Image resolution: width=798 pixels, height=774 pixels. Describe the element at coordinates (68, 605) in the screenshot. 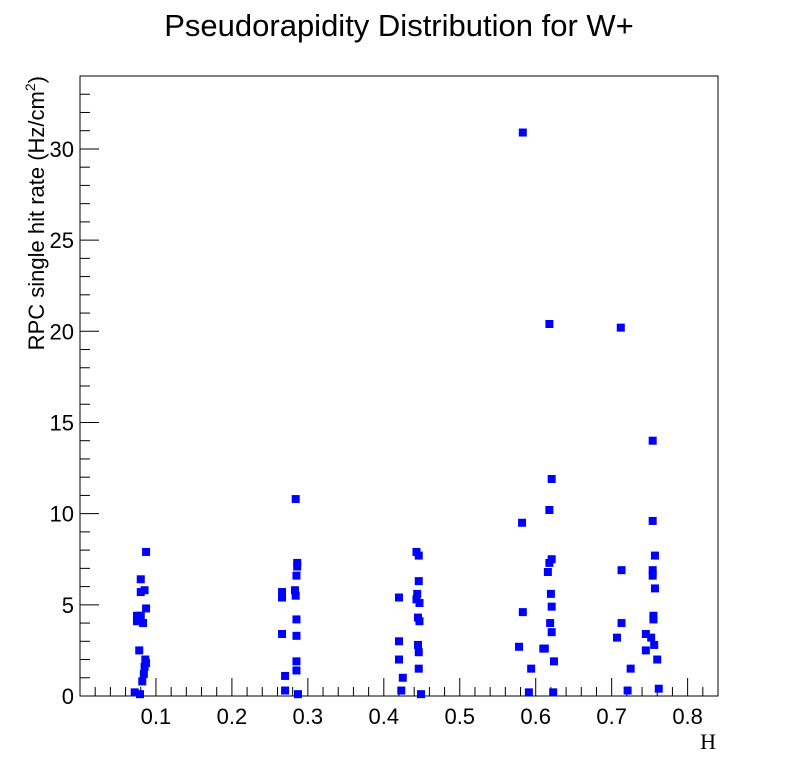

I see `y-tick-label: 5` at that location.